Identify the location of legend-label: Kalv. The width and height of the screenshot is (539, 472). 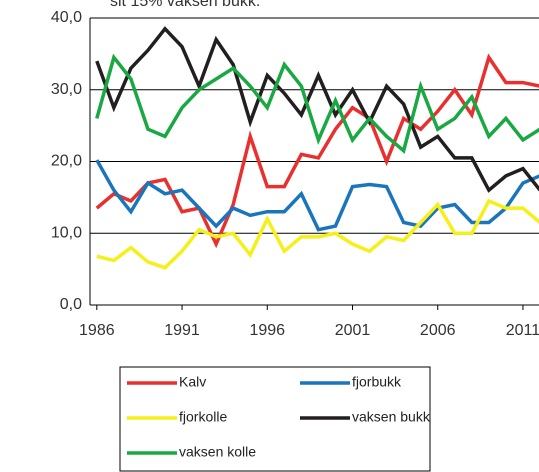
(192, 382).